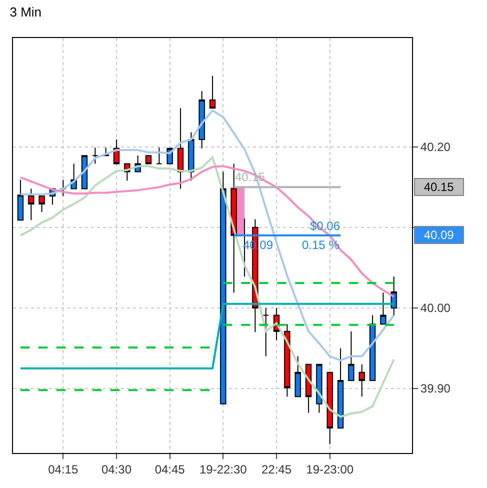 This screenshot has width=487, height=488. What do you see at coordinates (116, 469) in the screenshot?
I see `x-tick-label: 04:30` at bounding box center [116, 469].